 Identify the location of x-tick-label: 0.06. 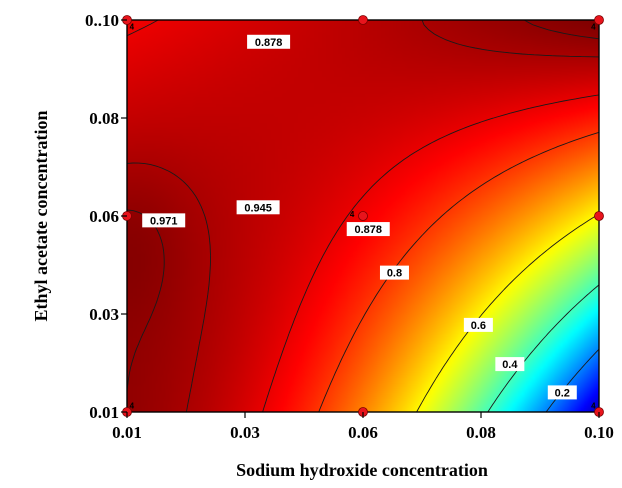
(363, 432).